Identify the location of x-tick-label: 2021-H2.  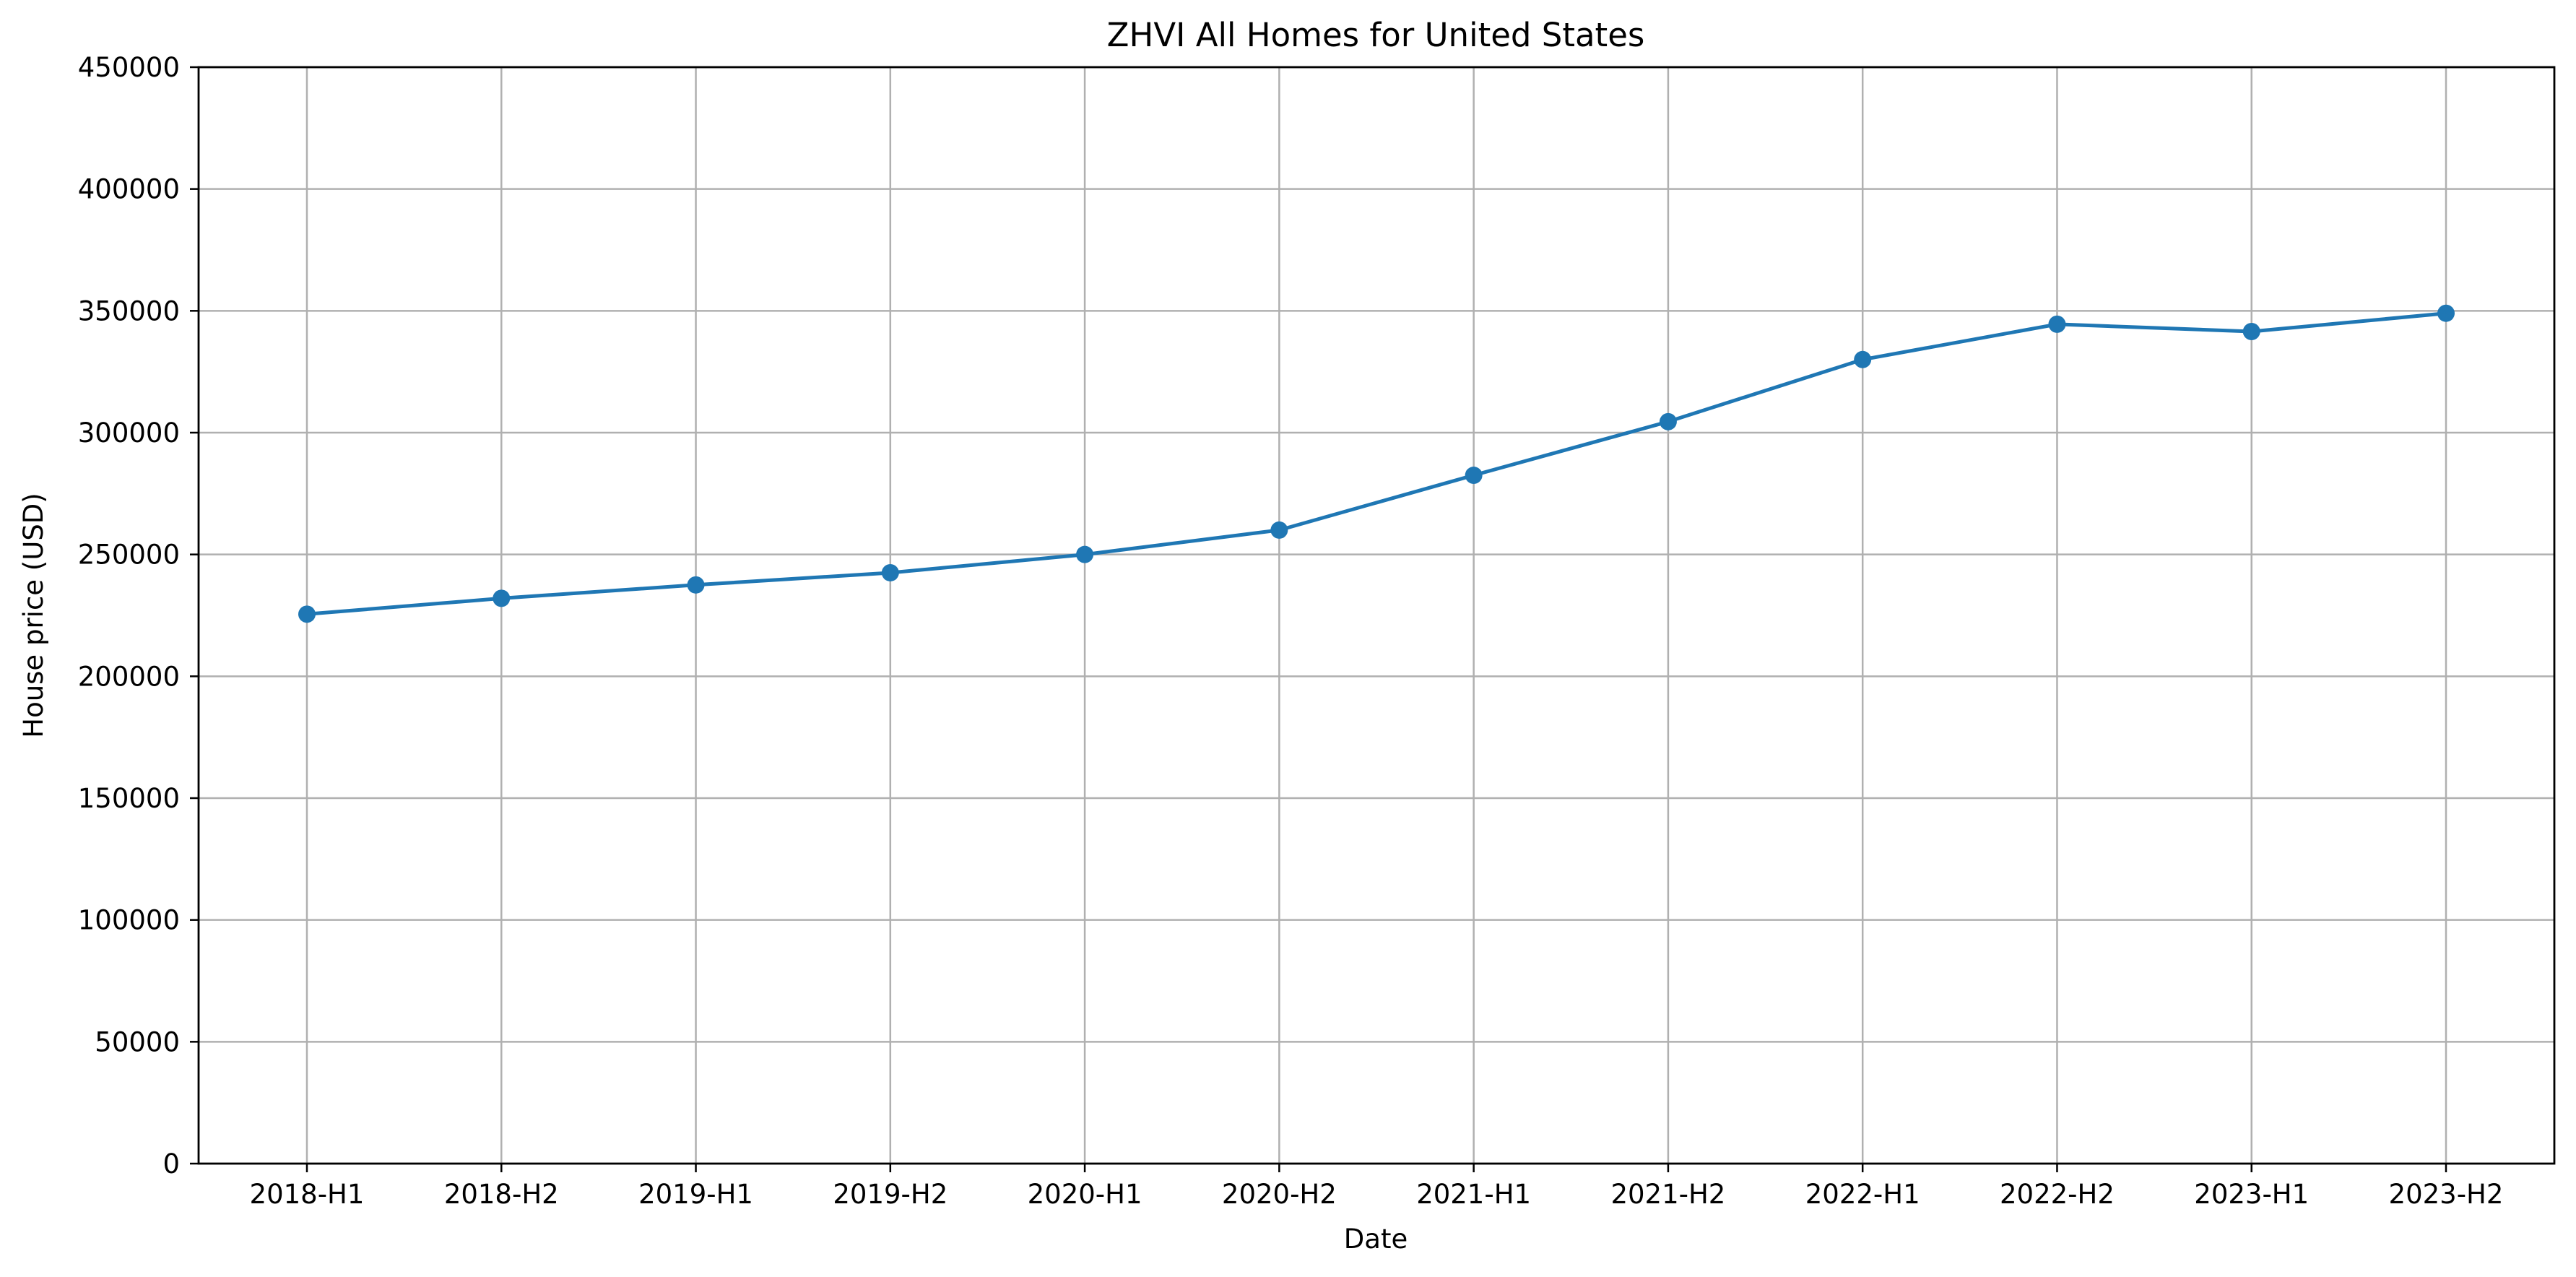
(1667, 1194).